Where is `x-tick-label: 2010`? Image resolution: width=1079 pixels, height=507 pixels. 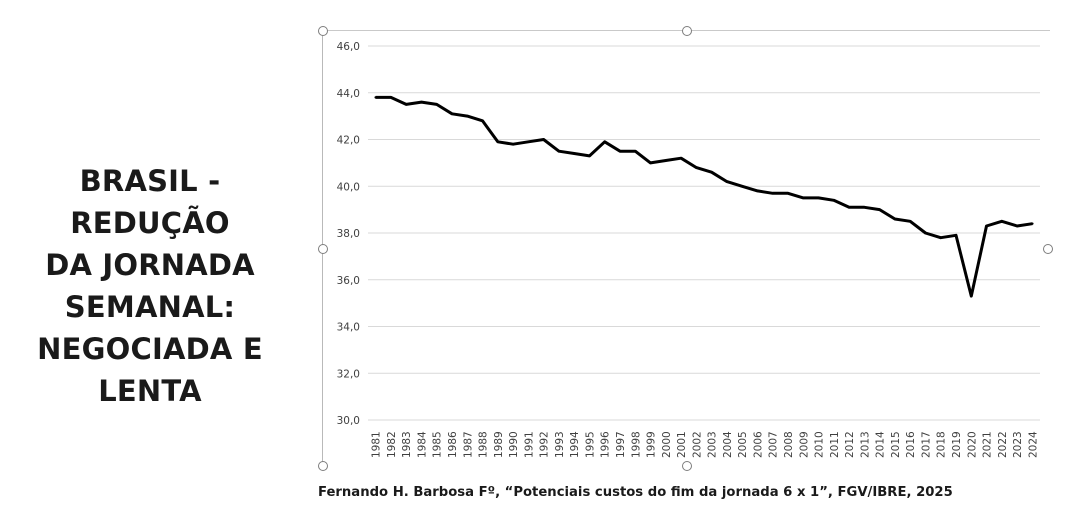
x-tick-label: 2010 is located at coordinates (820, 444).